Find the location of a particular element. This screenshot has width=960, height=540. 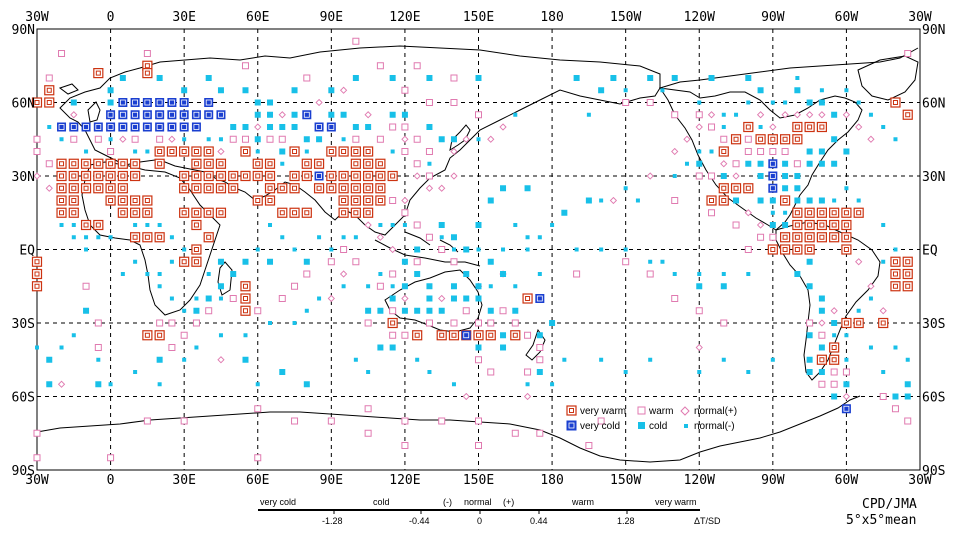

bottom-longitude-label: 90W is located at coordinates (773, 480).